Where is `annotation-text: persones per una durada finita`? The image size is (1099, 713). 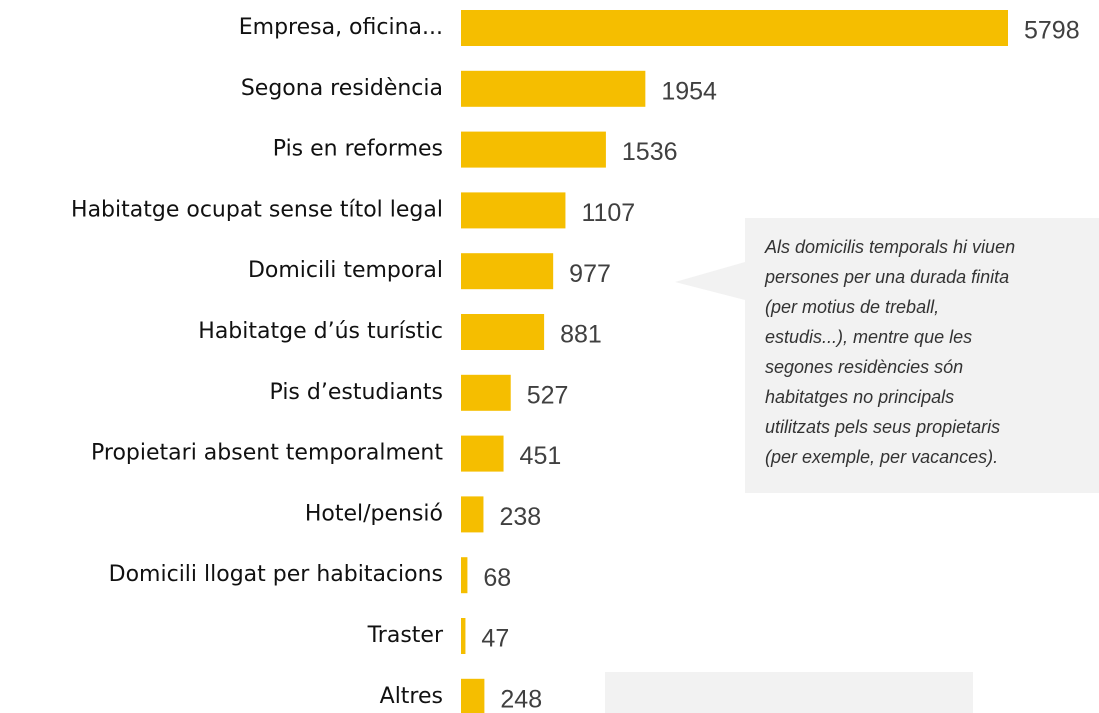 annotation-text: persones per una durada finita is located at coordinates (886, 277).